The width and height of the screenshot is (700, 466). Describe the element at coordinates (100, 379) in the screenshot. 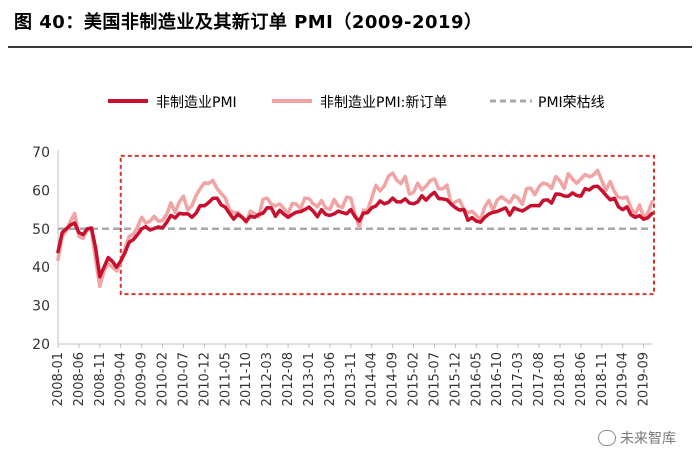

I see `x-tick-label: 2008-11` at that location.